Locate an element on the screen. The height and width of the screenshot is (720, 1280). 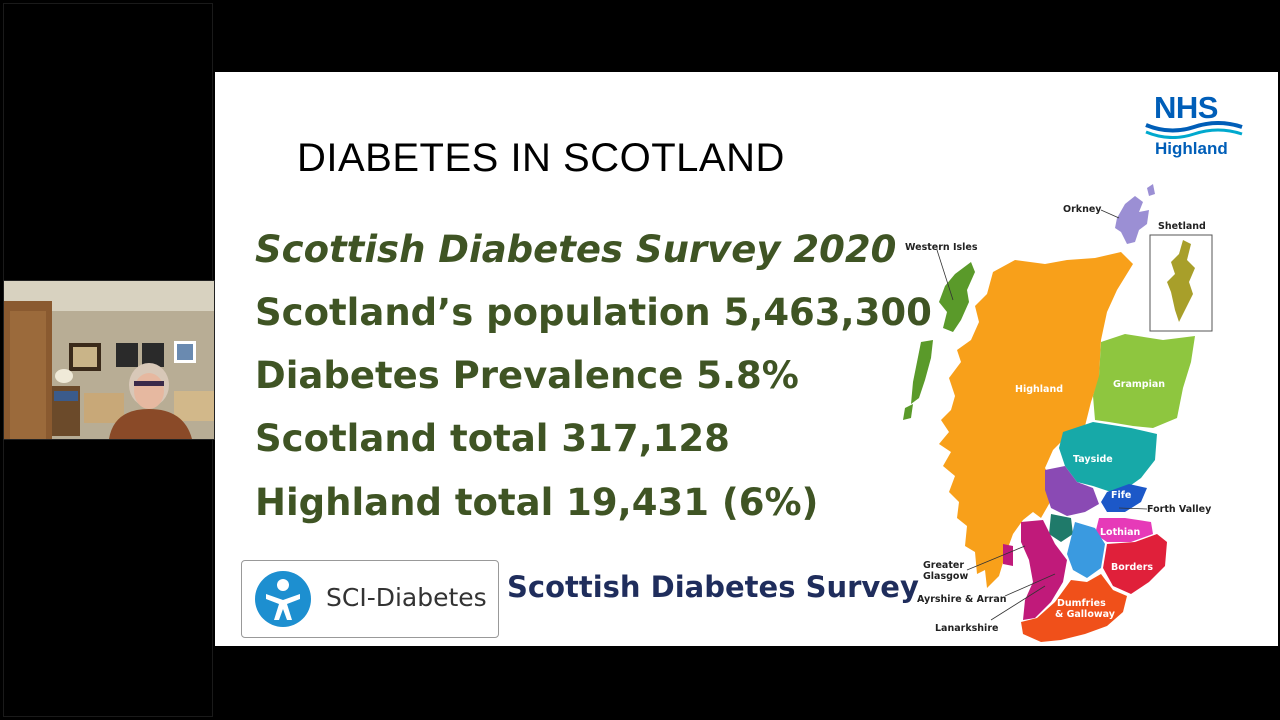
label-lothian: Lothian is located at coordinates (1120, 532).